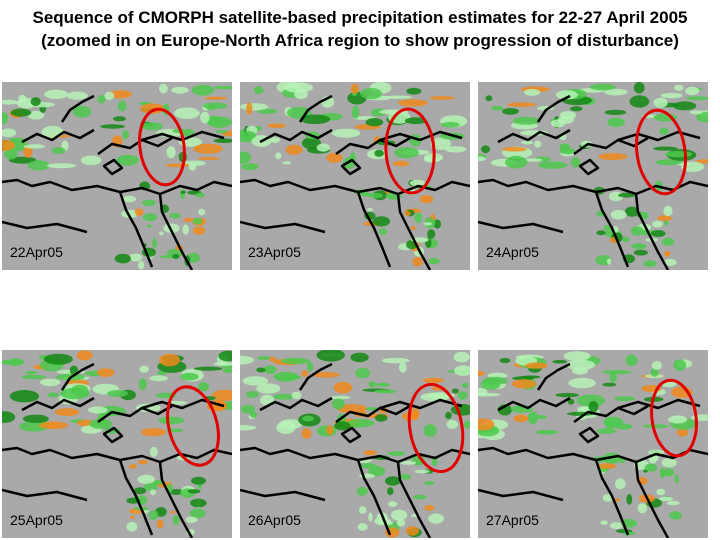 The height and width of the screenshot is (540, 720). Describe the element at coordinates (36, 520) in the screenshot. I see `panel-date-label: 25Apr05` at that location.